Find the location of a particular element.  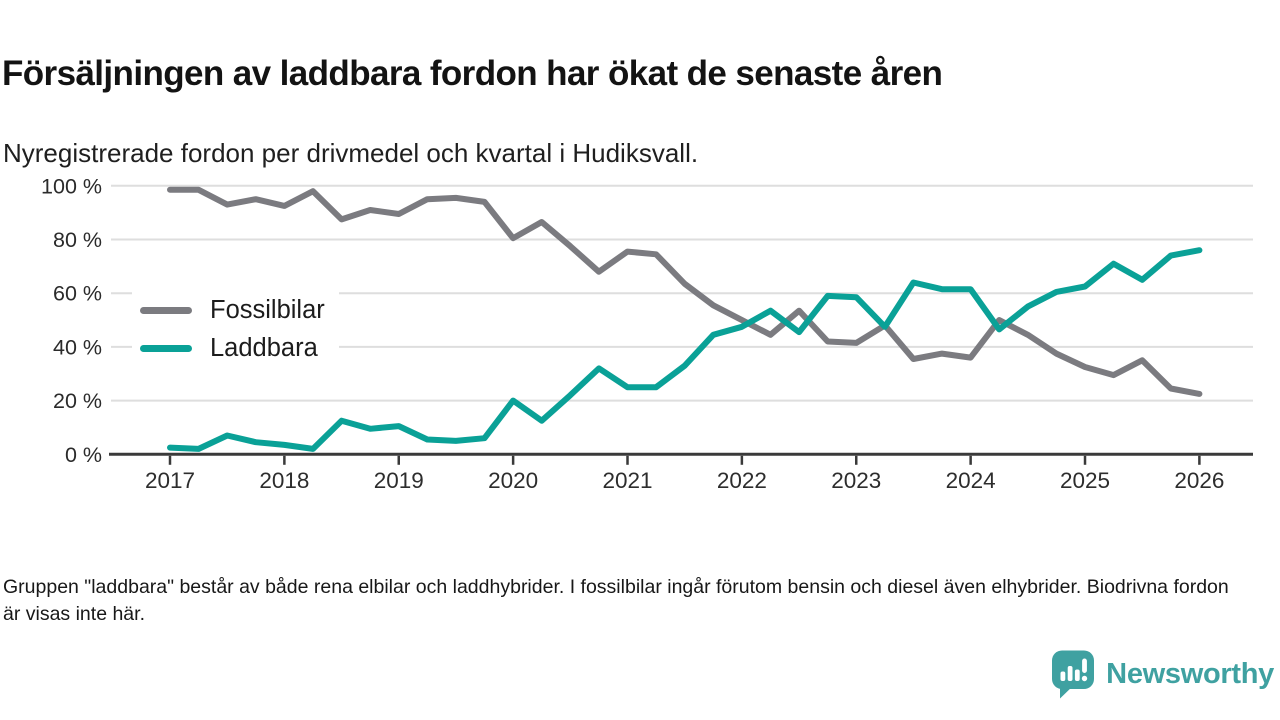

legend: Fossilbilar Laddbara is located at coordinates (235, 329).